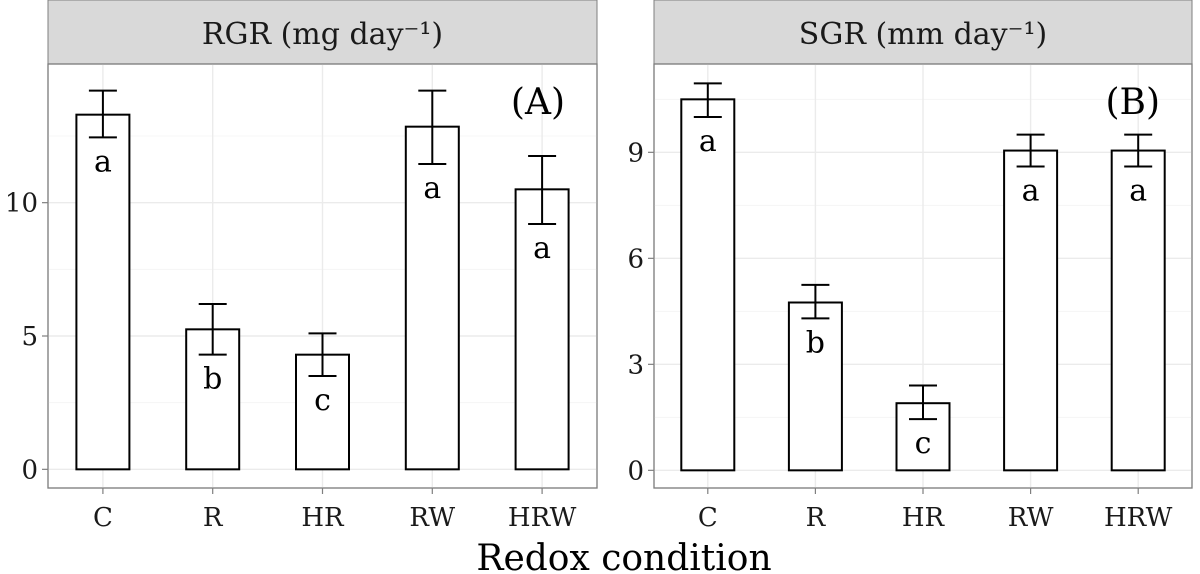 The image size is (1200, 574). I want to click on panel-tag: (B), so click(1132, 102).